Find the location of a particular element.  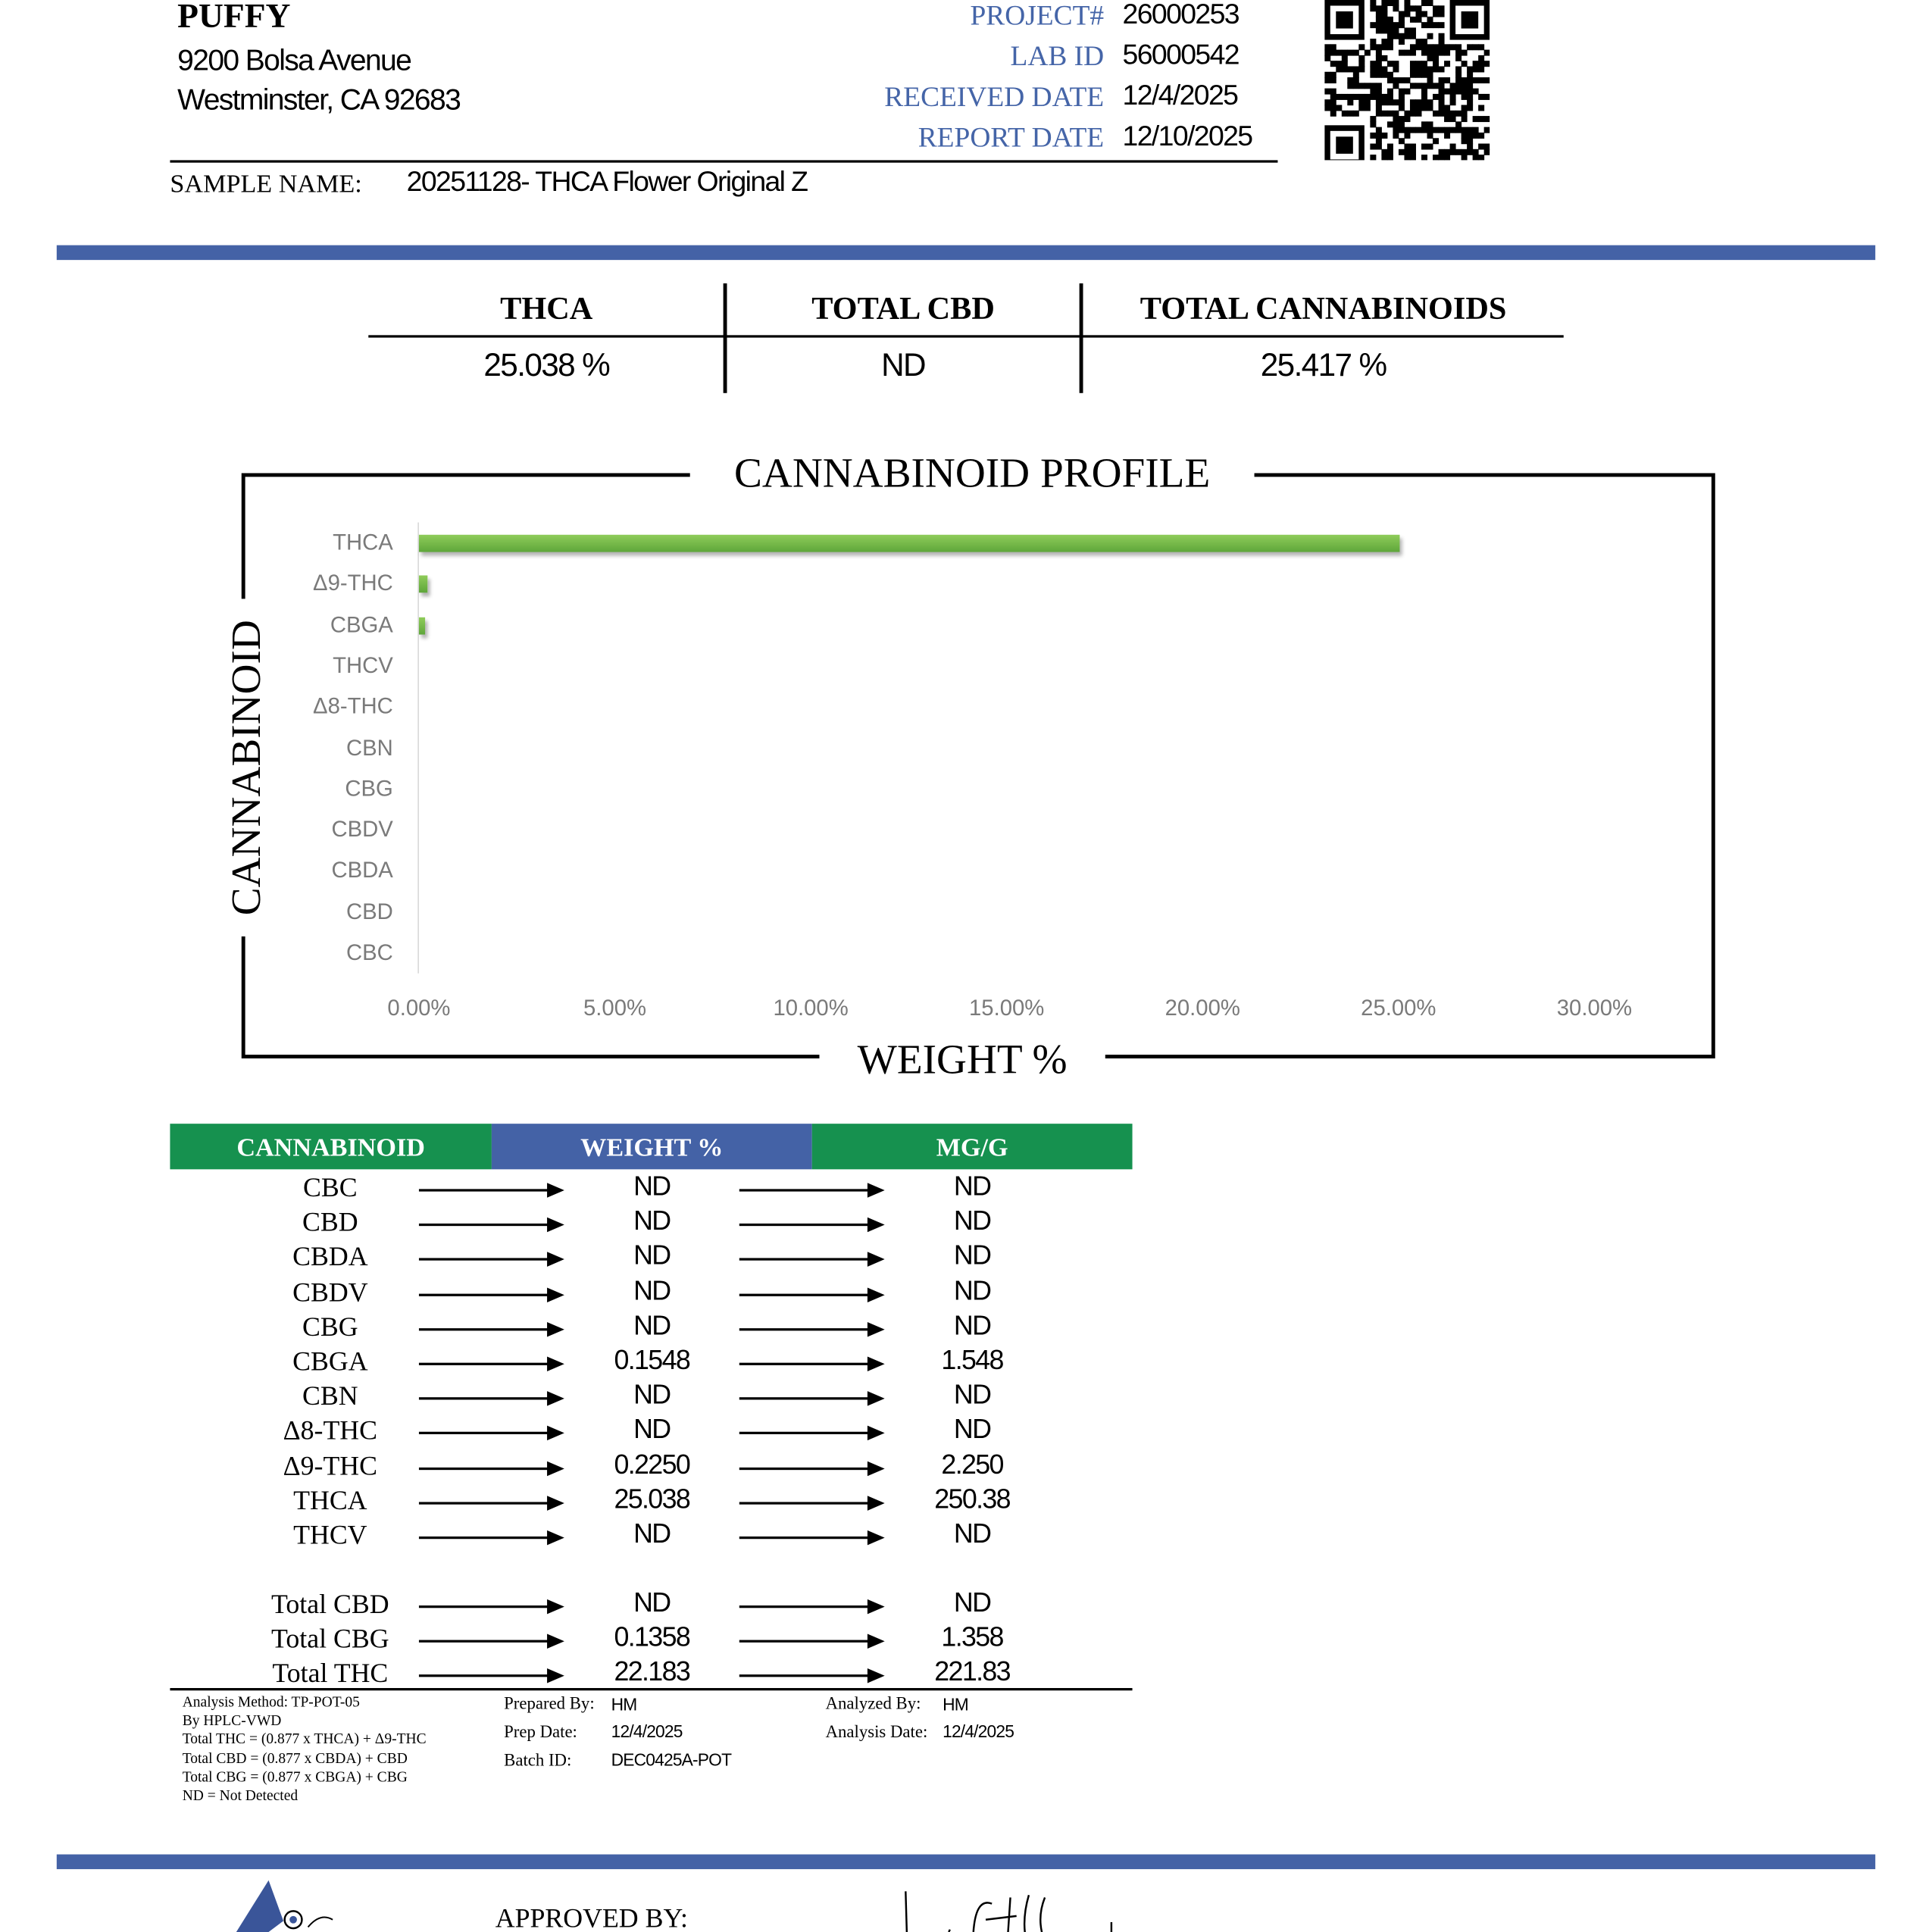

chart-category-label: CBN is located at coordinates (369, 748).